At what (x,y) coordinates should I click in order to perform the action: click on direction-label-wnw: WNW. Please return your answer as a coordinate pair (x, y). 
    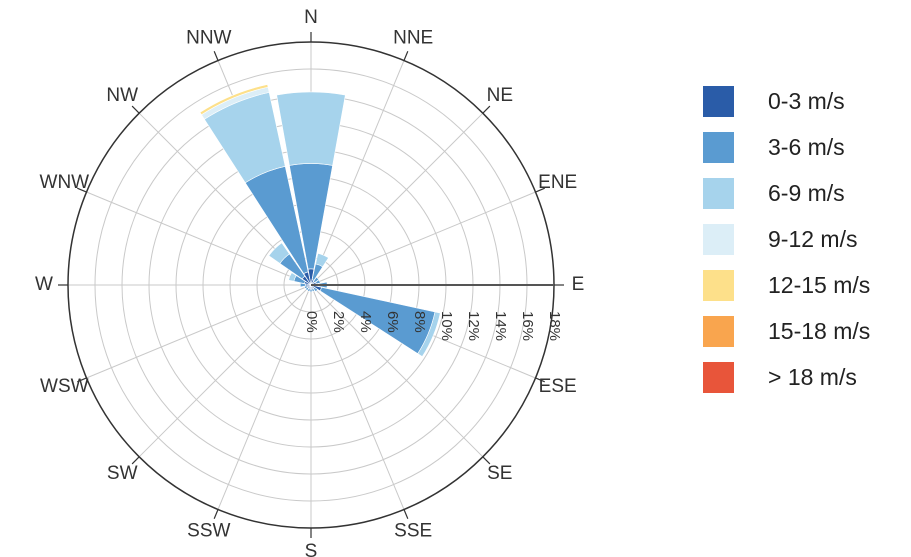
    Looking at the image, I should click on (65, 182).